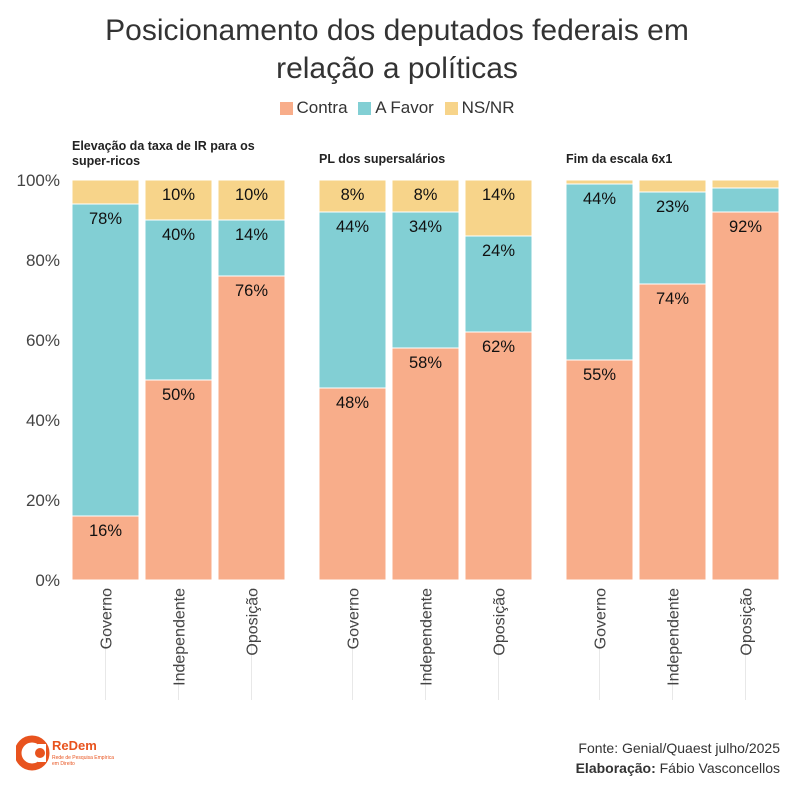 This screenshot has width=794, height=810. What do you see at coordinates (38, 180) in the screenshot?
I see `y-tick-label-5: 100%` at bounding box center [38, 180].